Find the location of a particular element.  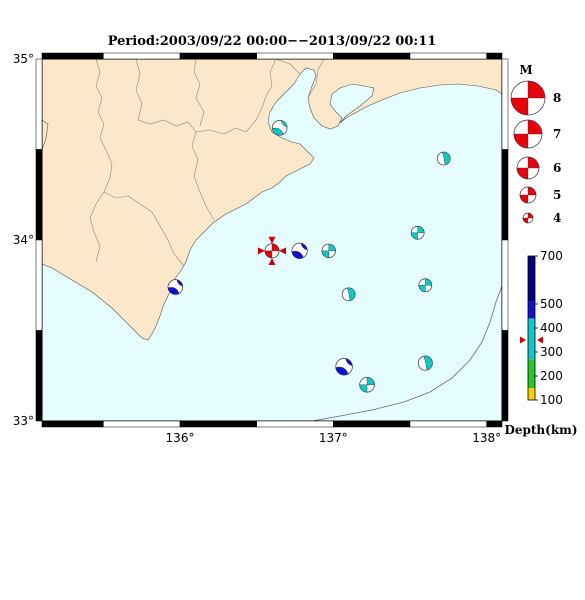

depth-legend-title: Depth(km) is located at coordinates (540, 430).